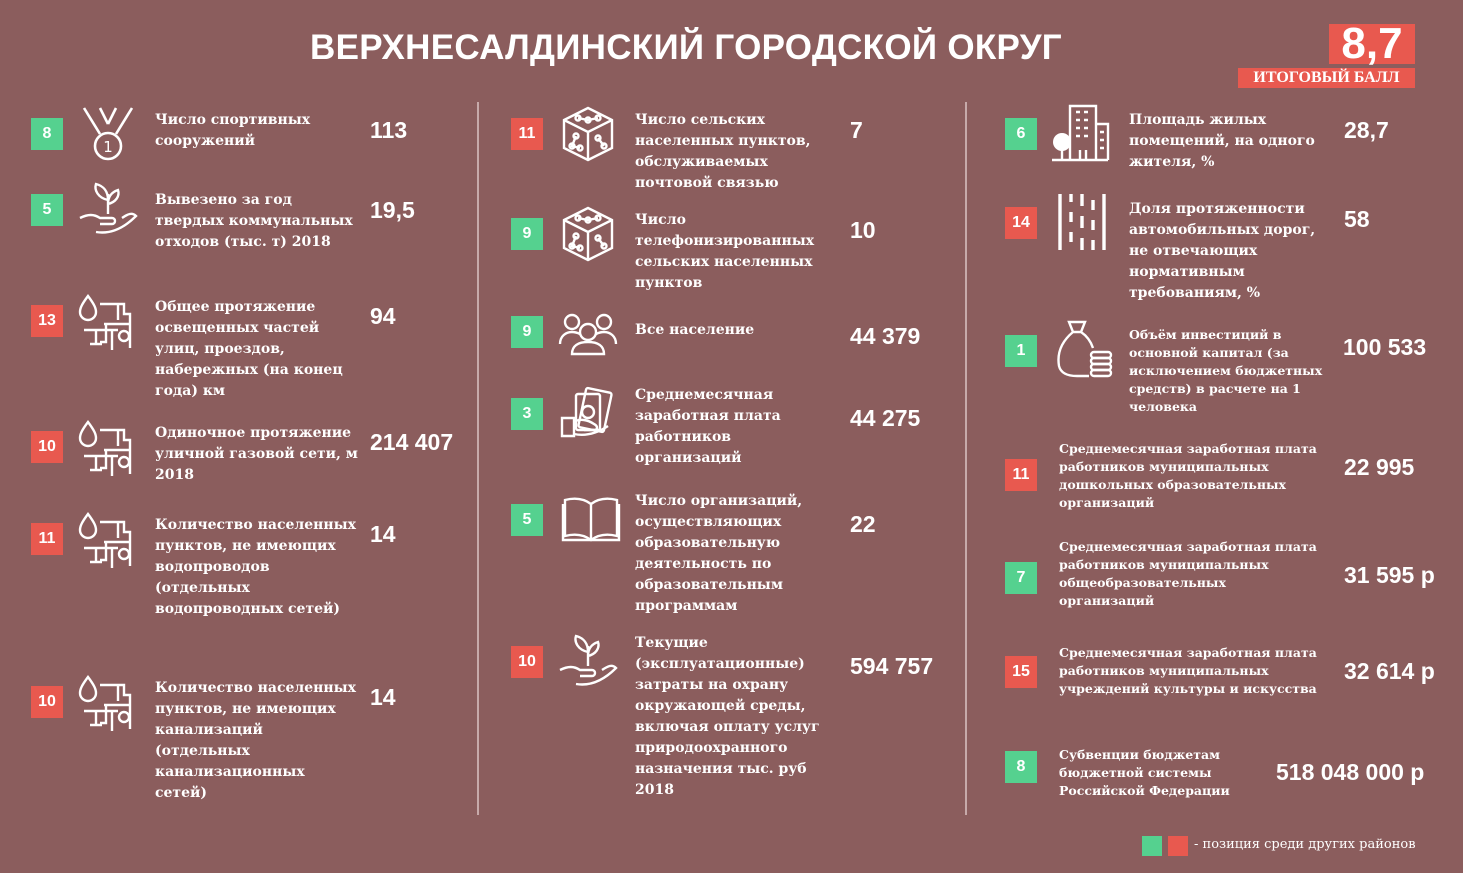 The height and width of the screenshot is (873, 1463). I want to click on book-icon, so click(591, 520).